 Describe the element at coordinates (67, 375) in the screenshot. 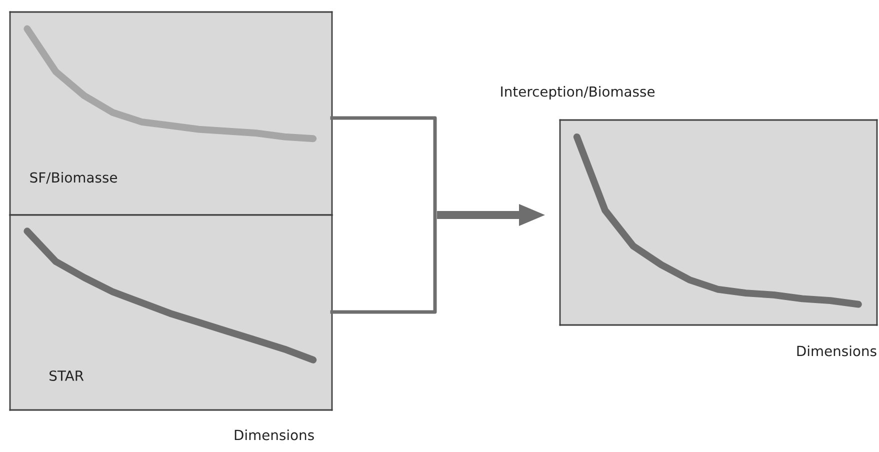

I see `annotation: STAR` at that location.